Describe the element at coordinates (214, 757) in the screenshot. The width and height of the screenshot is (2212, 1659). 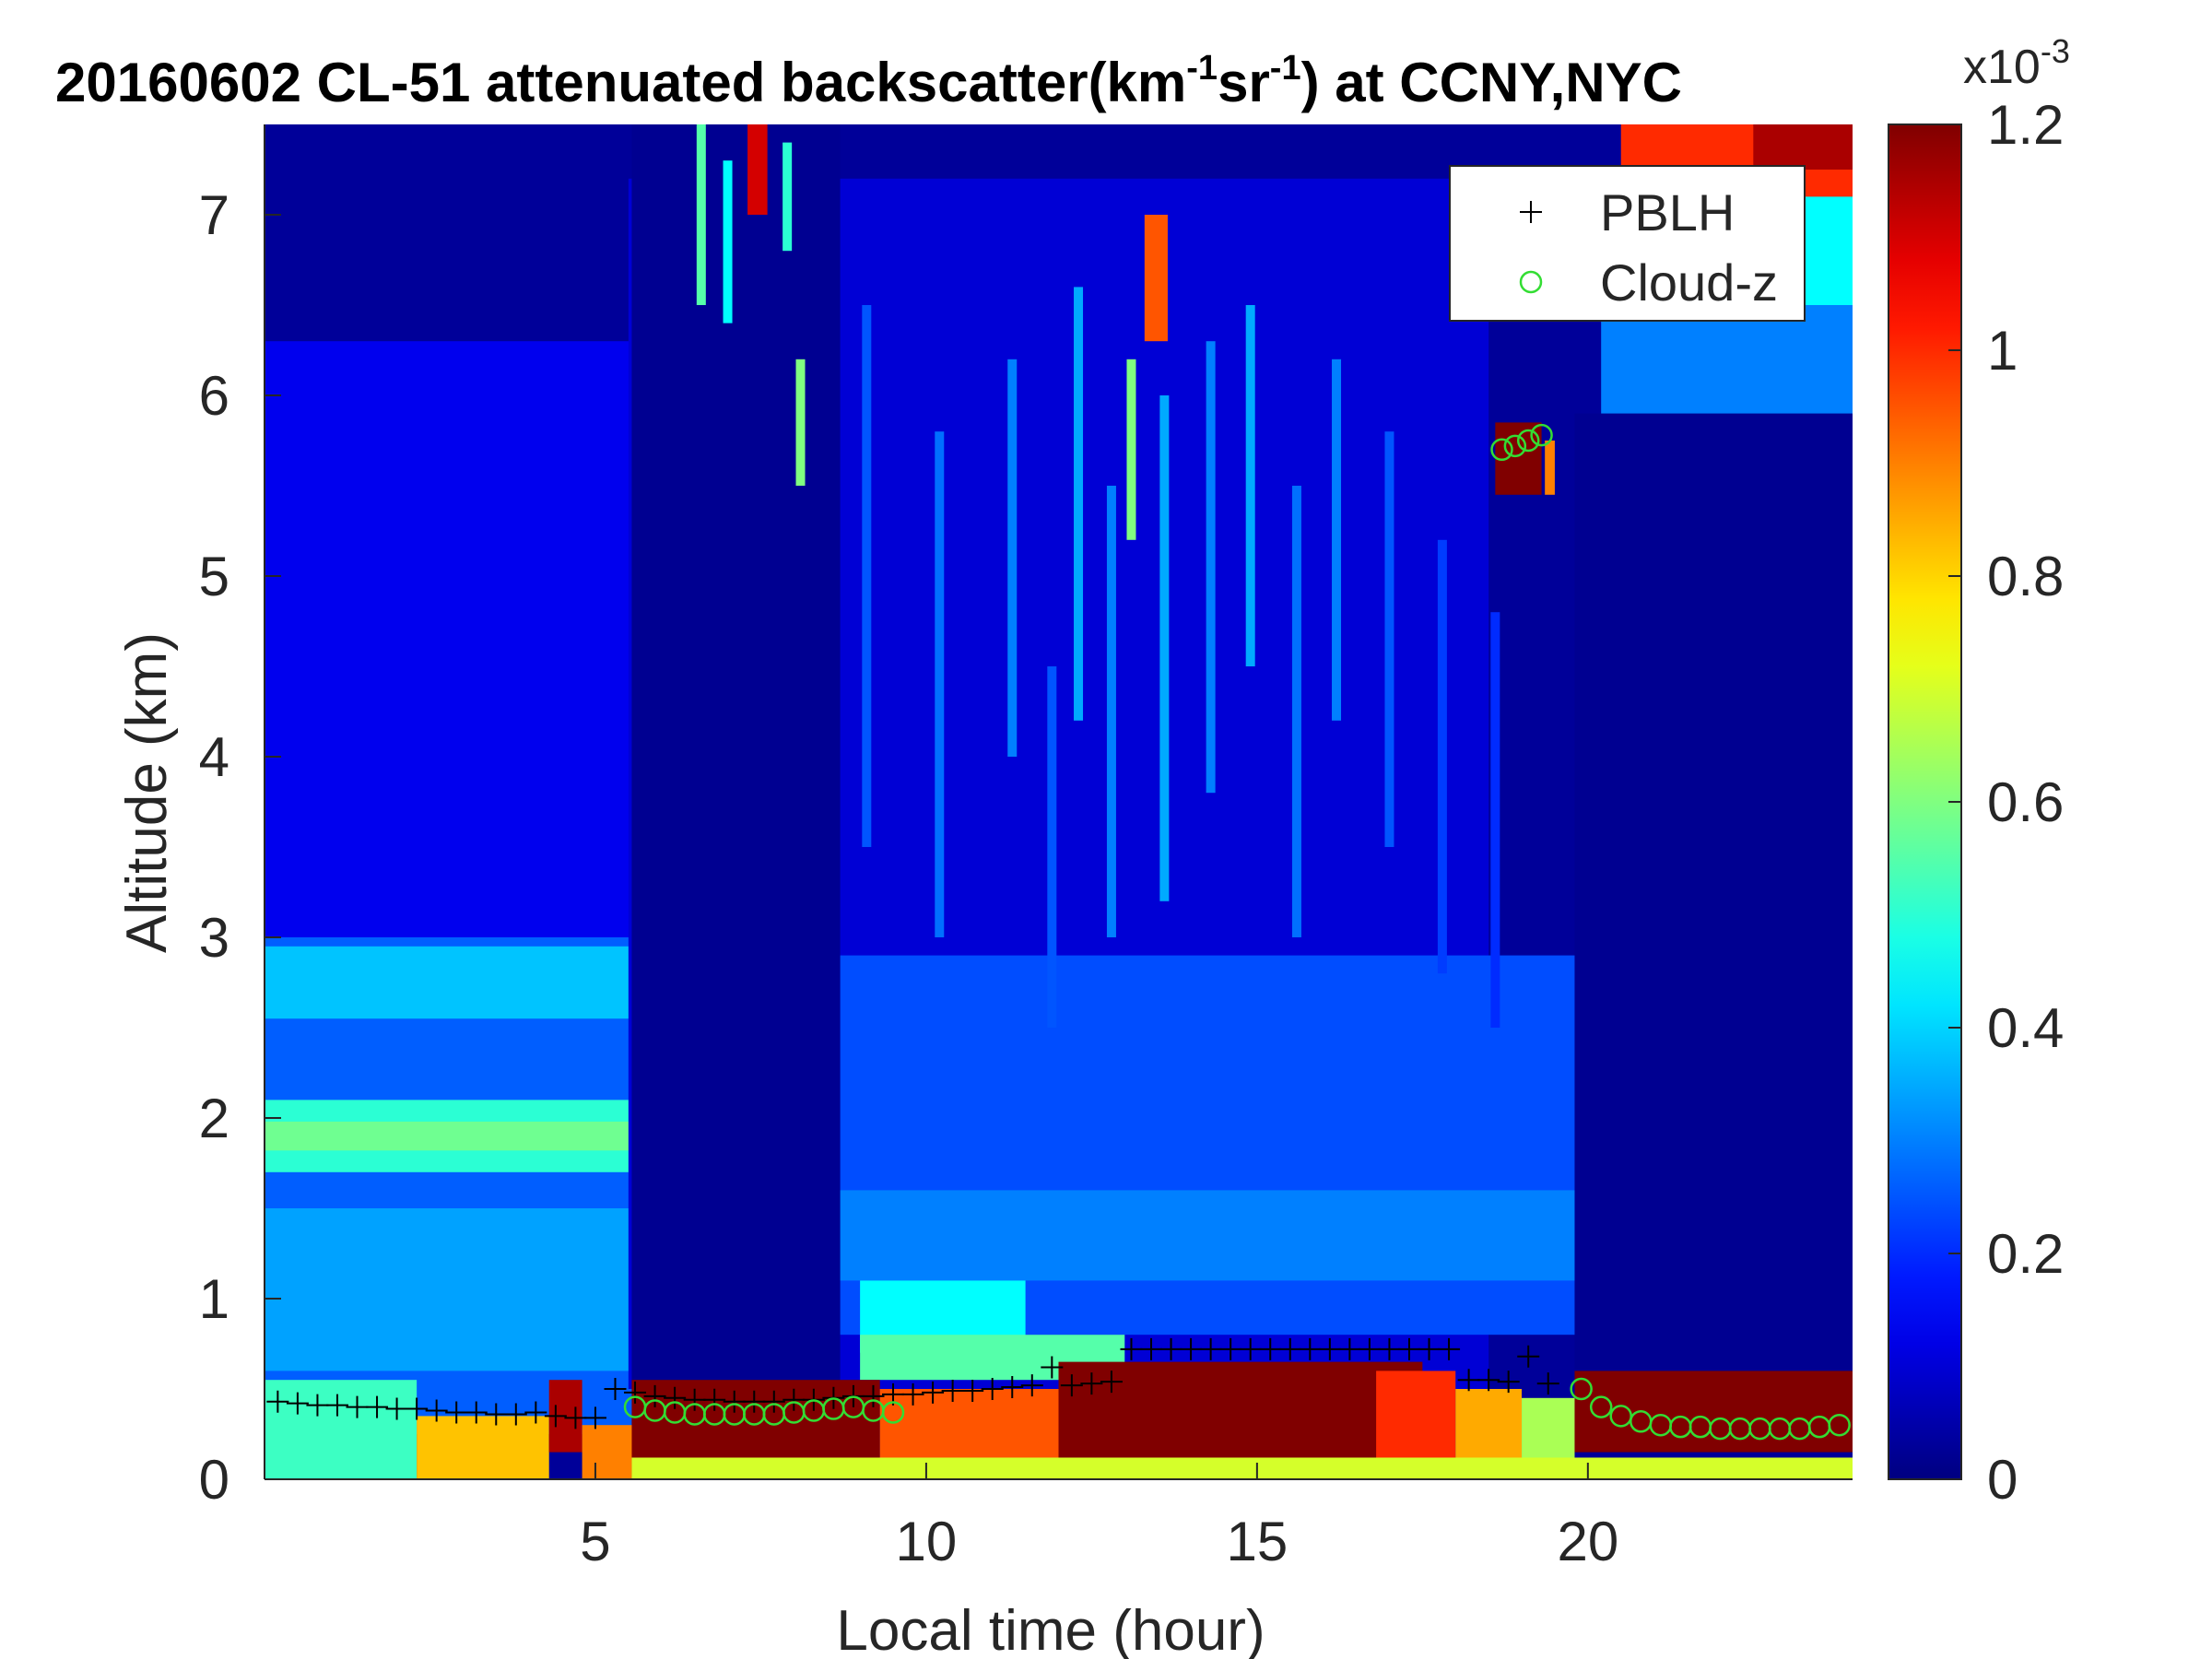
I see `y-tick-label: 4` at that location.